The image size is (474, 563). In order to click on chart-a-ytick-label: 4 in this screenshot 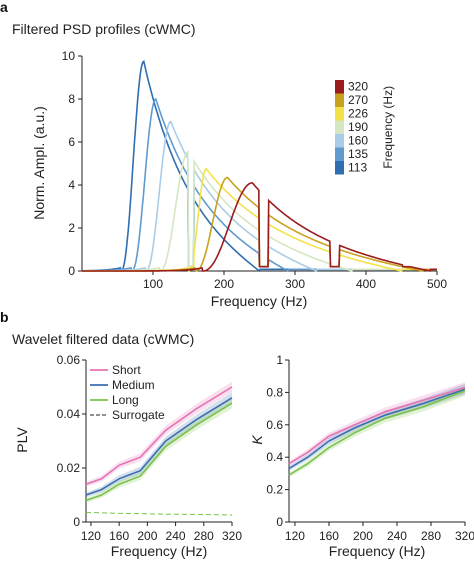, I will do `click(71, 185)`.